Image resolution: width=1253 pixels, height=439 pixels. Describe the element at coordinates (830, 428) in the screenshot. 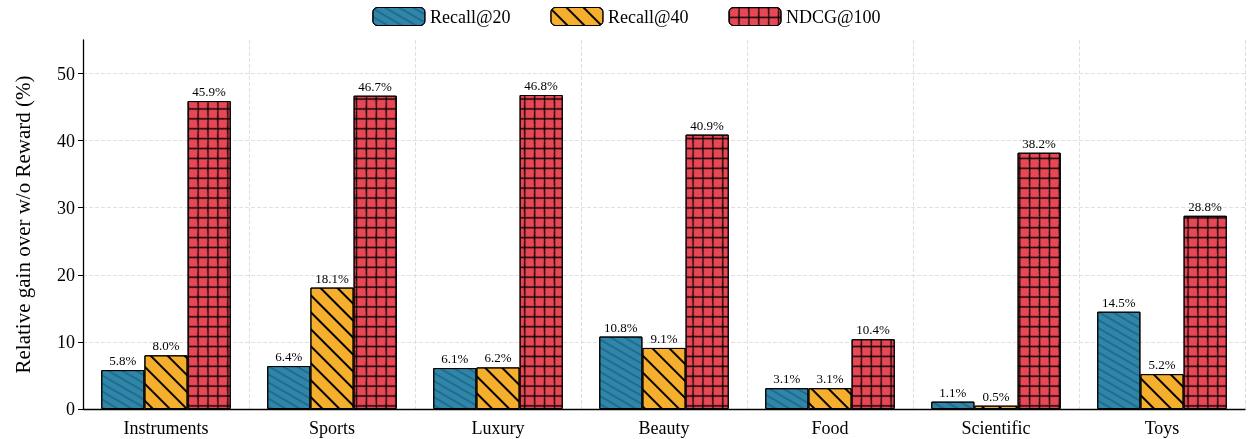

I see `x-tick-label: Food` at that location.